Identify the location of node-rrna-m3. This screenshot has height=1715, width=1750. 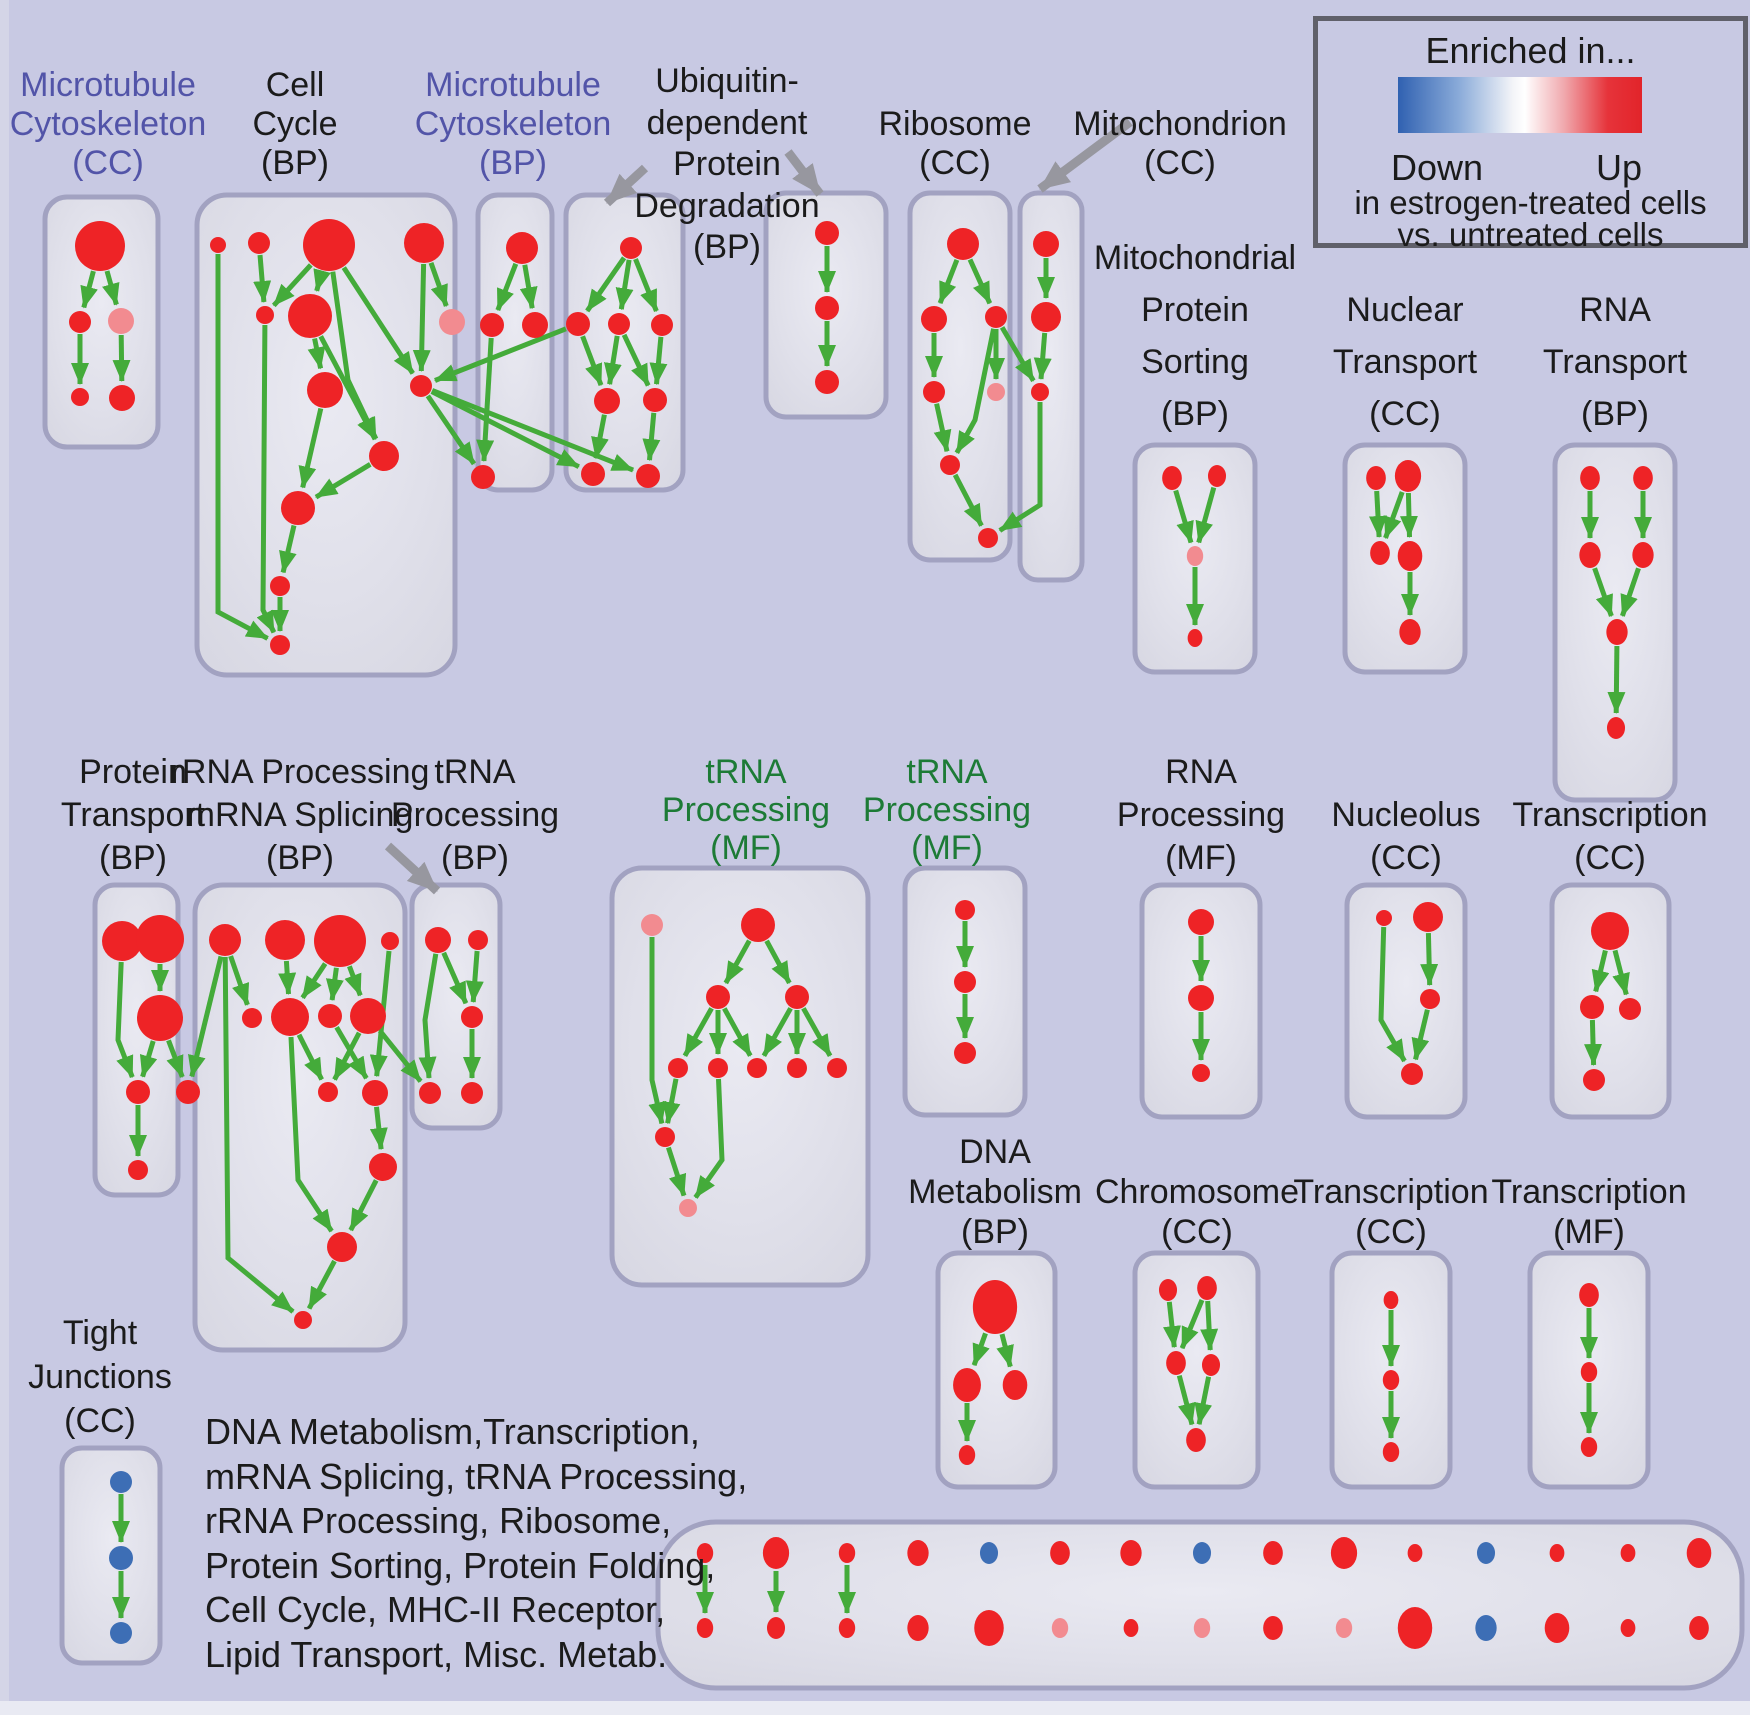
(330, 1016).